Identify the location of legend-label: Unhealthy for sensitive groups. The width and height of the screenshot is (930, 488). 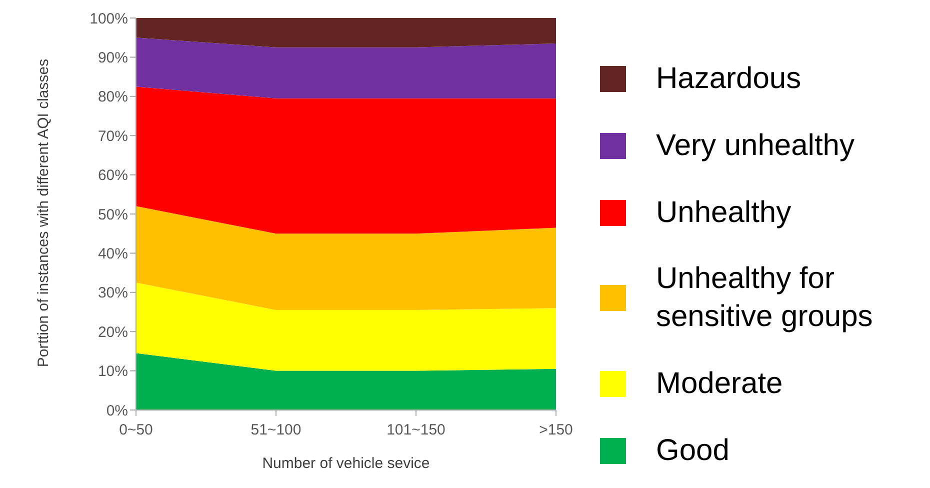
(765, 298).